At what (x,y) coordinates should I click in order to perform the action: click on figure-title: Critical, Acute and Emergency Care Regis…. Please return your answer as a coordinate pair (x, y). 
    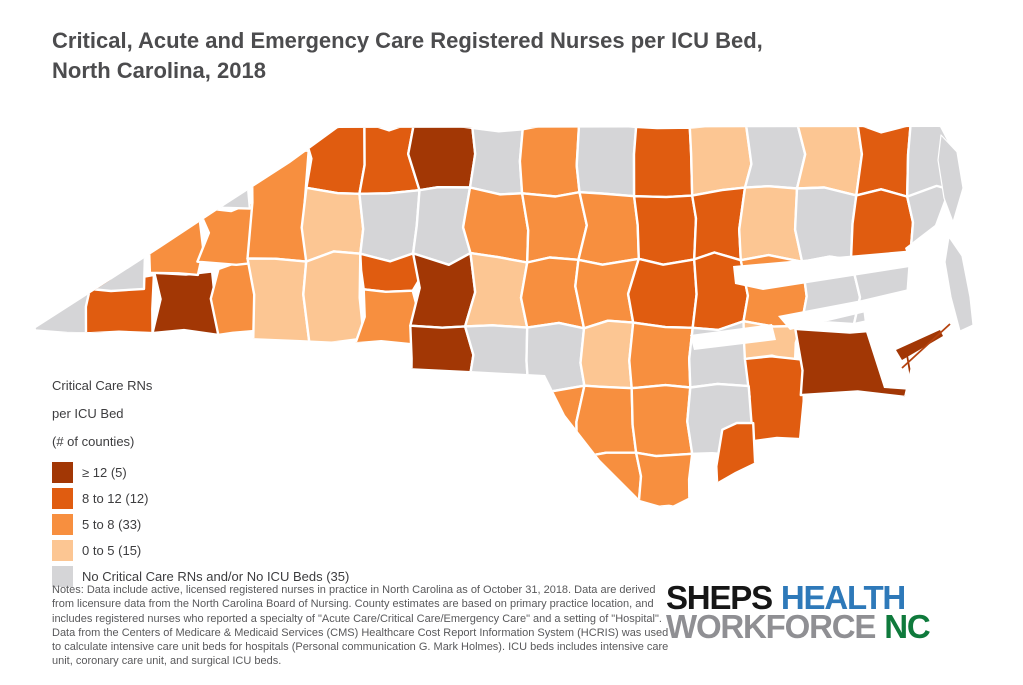
    Looking at the image, I should click on (462, 55).